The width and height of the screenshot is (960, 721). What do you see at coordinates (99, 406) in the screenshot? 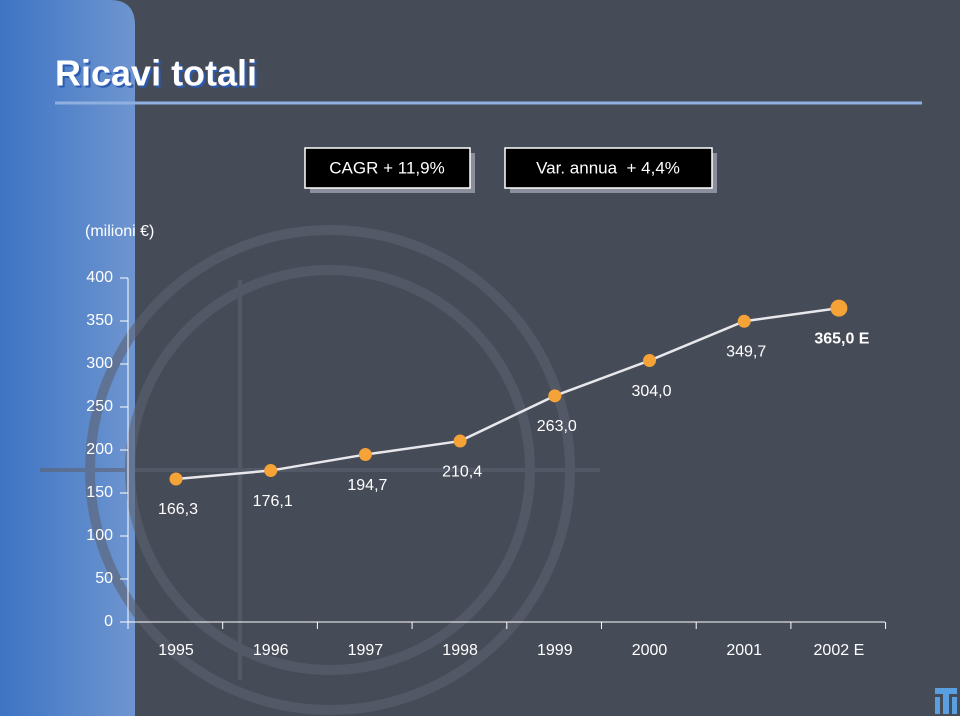
I see `y-tick-label: 250` at bounding box center [99, 406].